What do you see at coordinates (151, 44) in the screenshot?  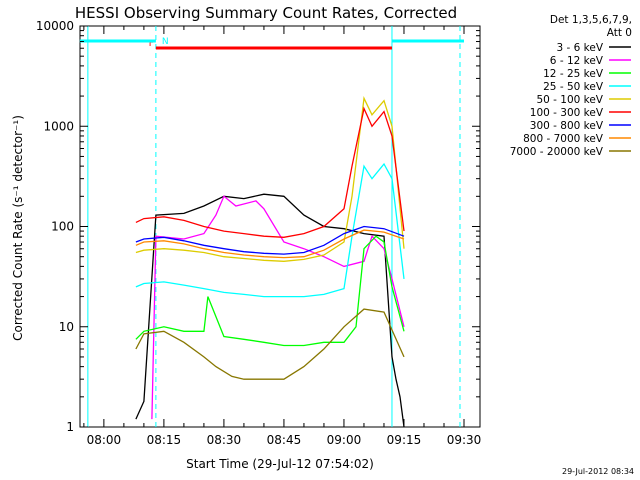 I see `flag-label-0: F` at bounding box center [151, 44].